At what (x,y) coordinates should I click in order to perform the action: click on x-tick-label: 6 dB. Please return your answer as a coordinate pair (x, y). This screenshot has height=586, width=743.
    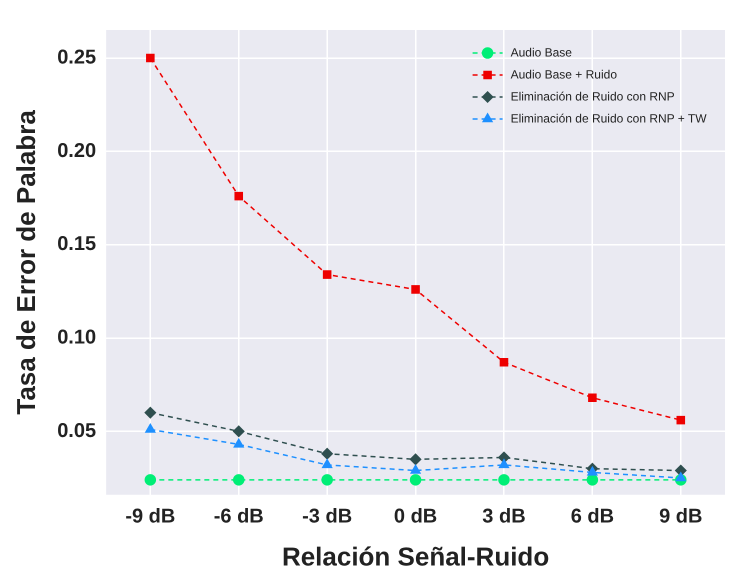
    Looking at the image, I should click on (592, 516).